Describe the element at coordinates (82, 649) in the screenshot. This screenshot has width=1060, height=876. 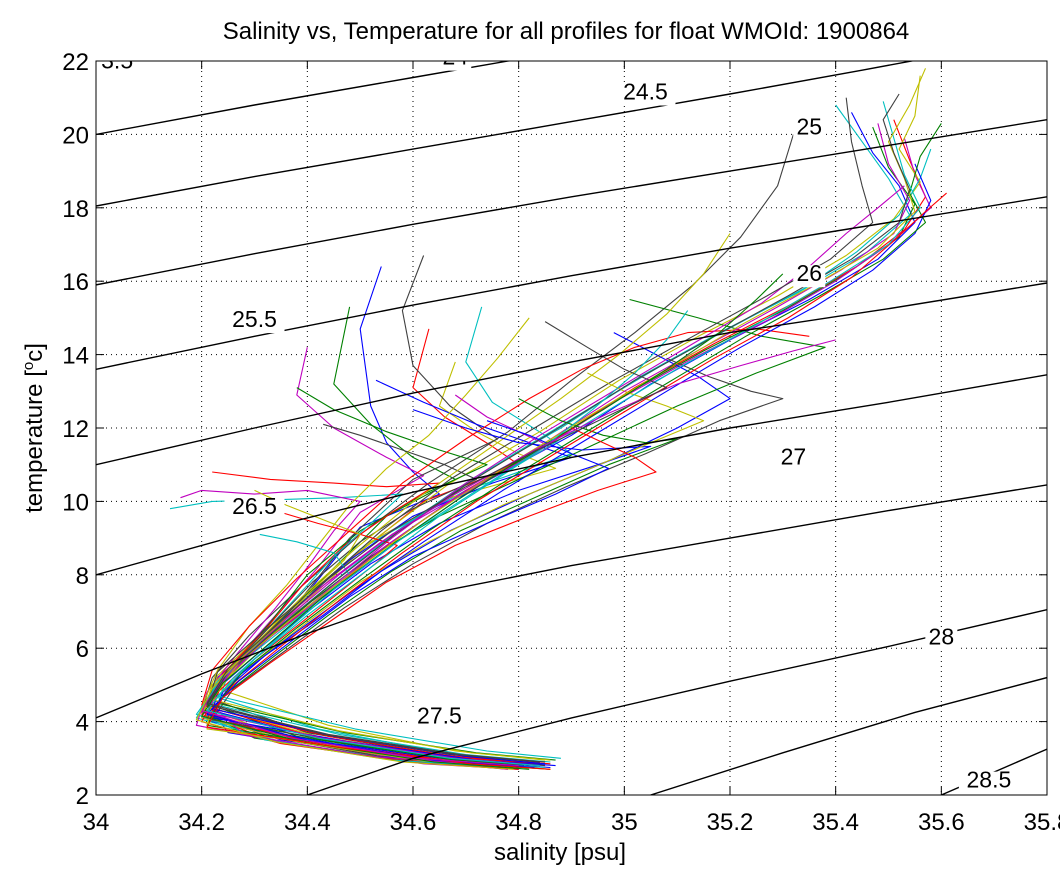
I see `y-tick-label: 6` at that location.